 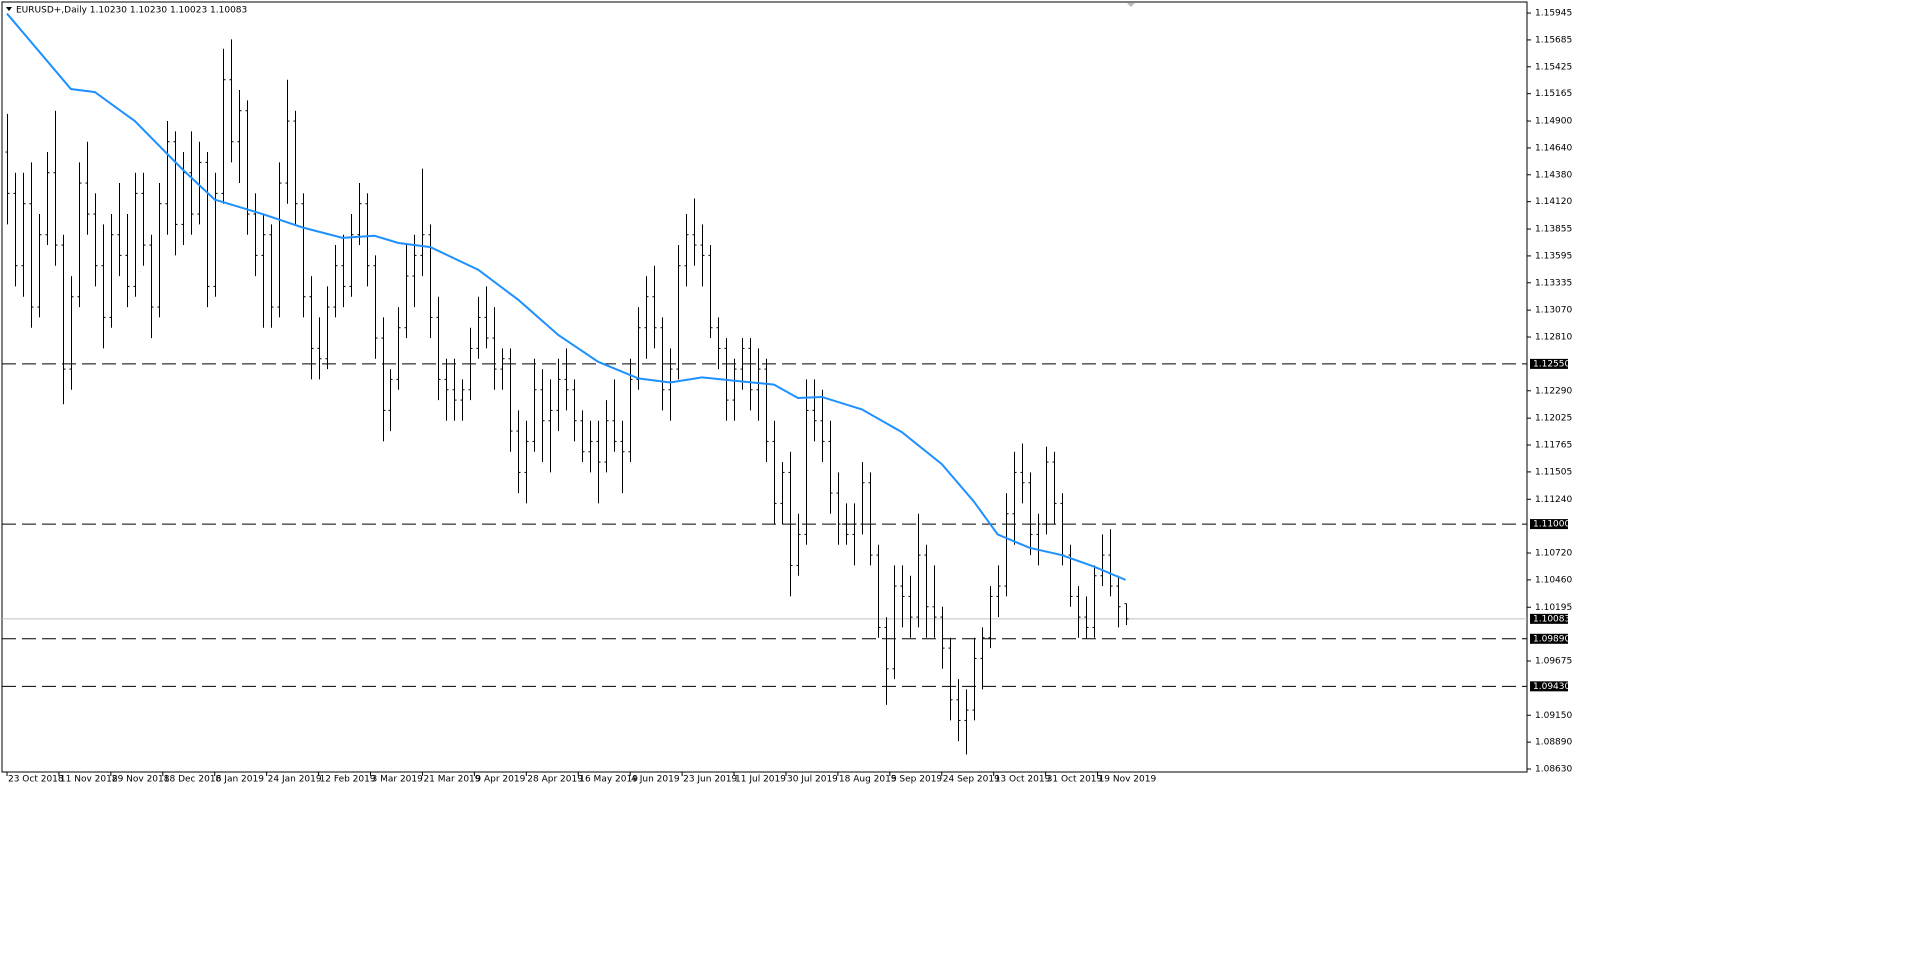 What do you see at coordinates (1553, 311) in the screenshot?
I see `y-tick-label: 1.13070` at bounding box center [1553, 311].